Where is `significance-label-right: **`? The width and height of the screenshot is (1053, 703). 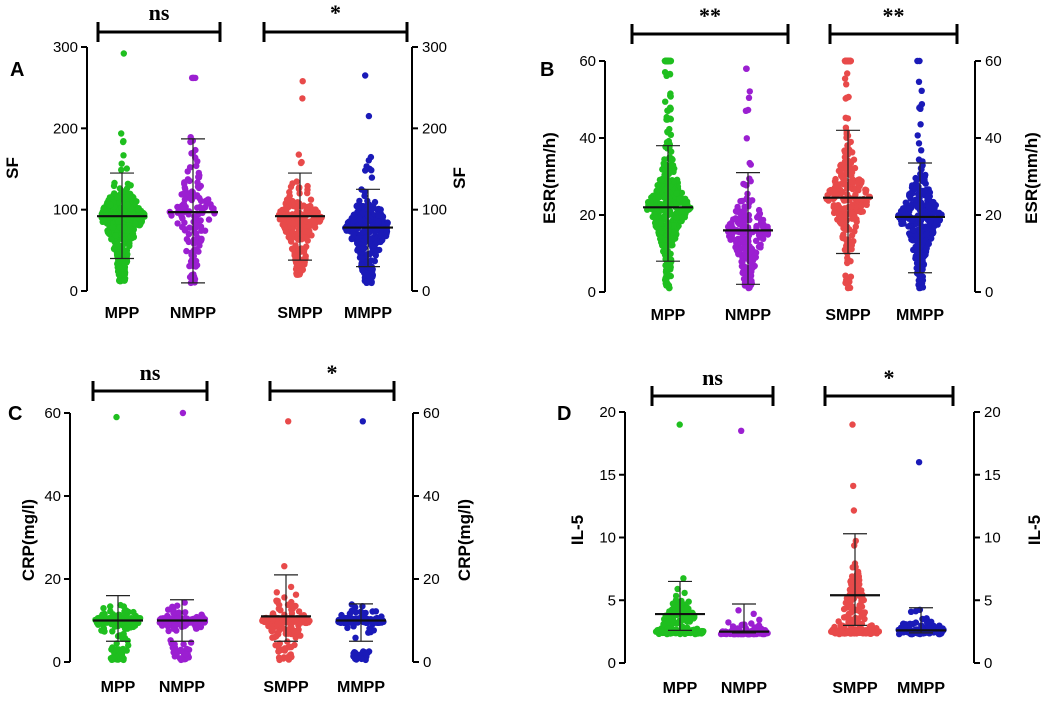
significance-label-right: ** is located at coordinates (894, 15).